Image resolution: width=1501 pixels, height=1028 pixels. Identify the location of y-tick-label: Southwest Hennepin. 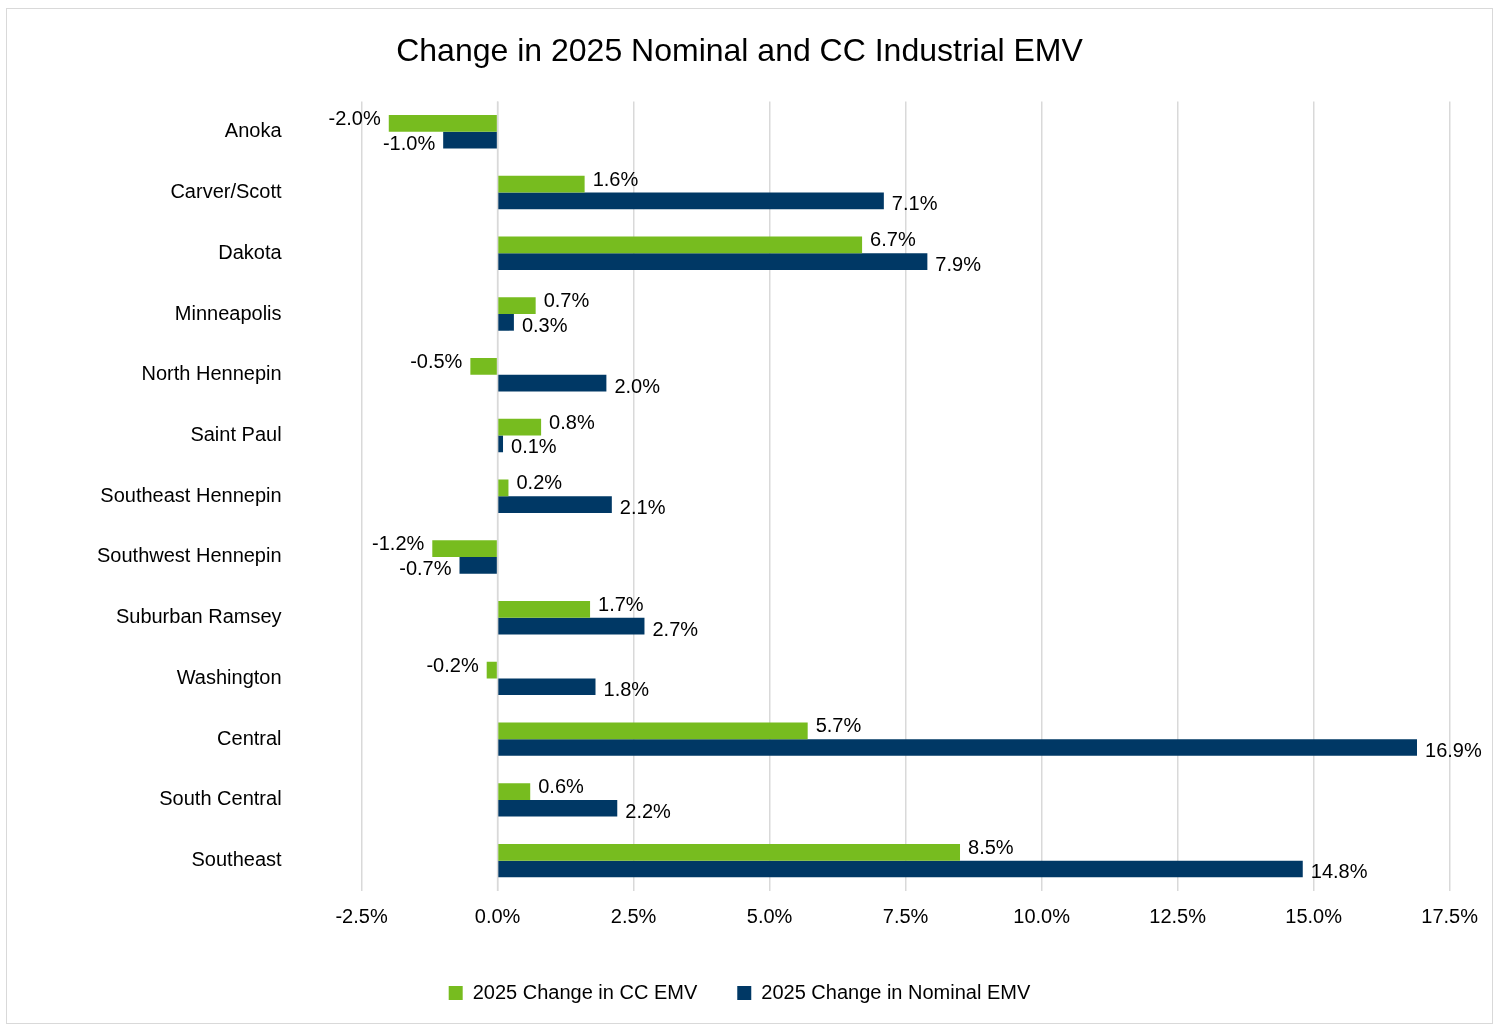
(189, 555).